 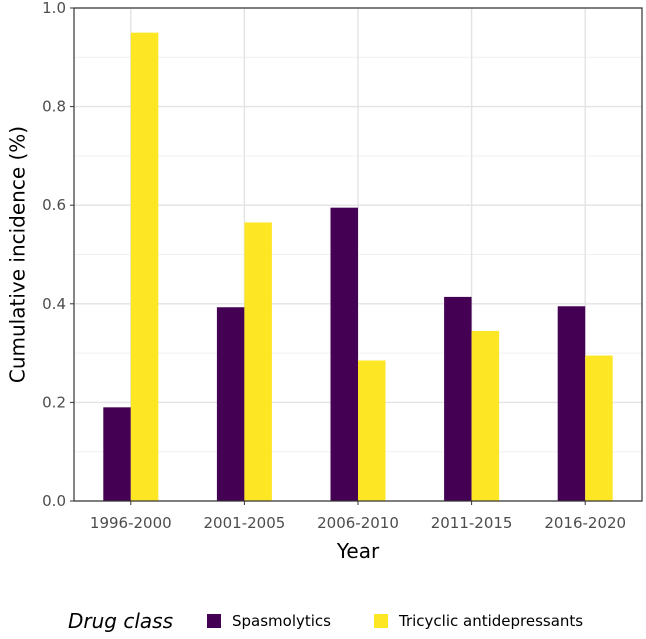 What do you see at coordinates (585, 523) in the screenshot?
I see `x-tick-label: 2016-2020` at bounding box center [585, 523].